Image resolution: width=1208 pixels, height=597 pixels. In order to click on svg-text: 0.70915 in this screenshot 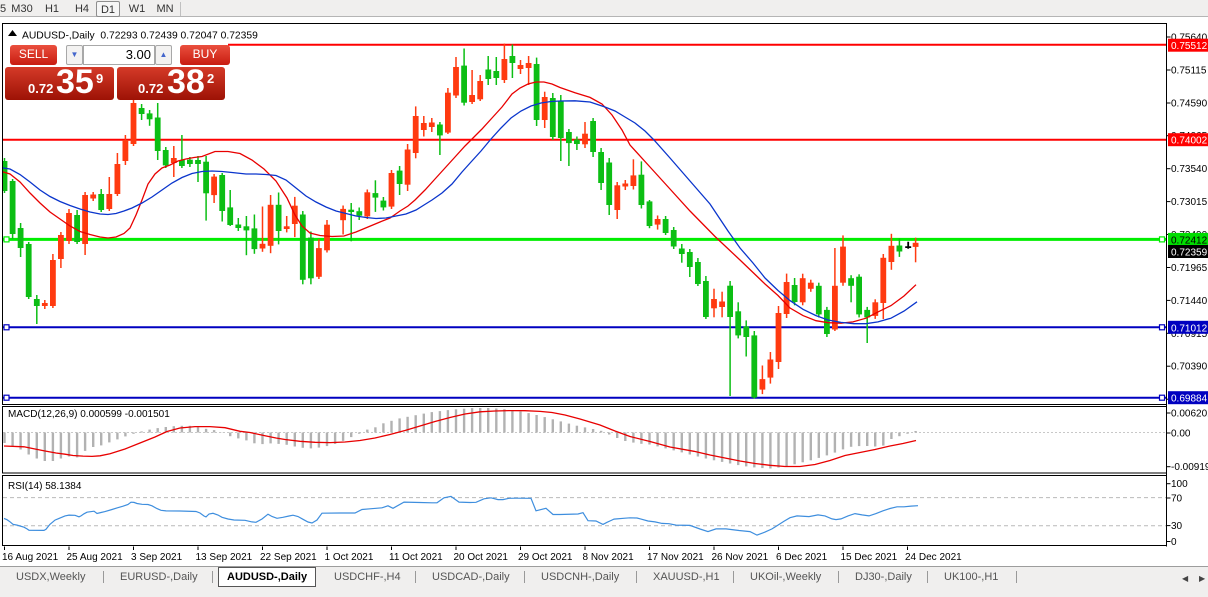, I will do `click(1189, 334)`.